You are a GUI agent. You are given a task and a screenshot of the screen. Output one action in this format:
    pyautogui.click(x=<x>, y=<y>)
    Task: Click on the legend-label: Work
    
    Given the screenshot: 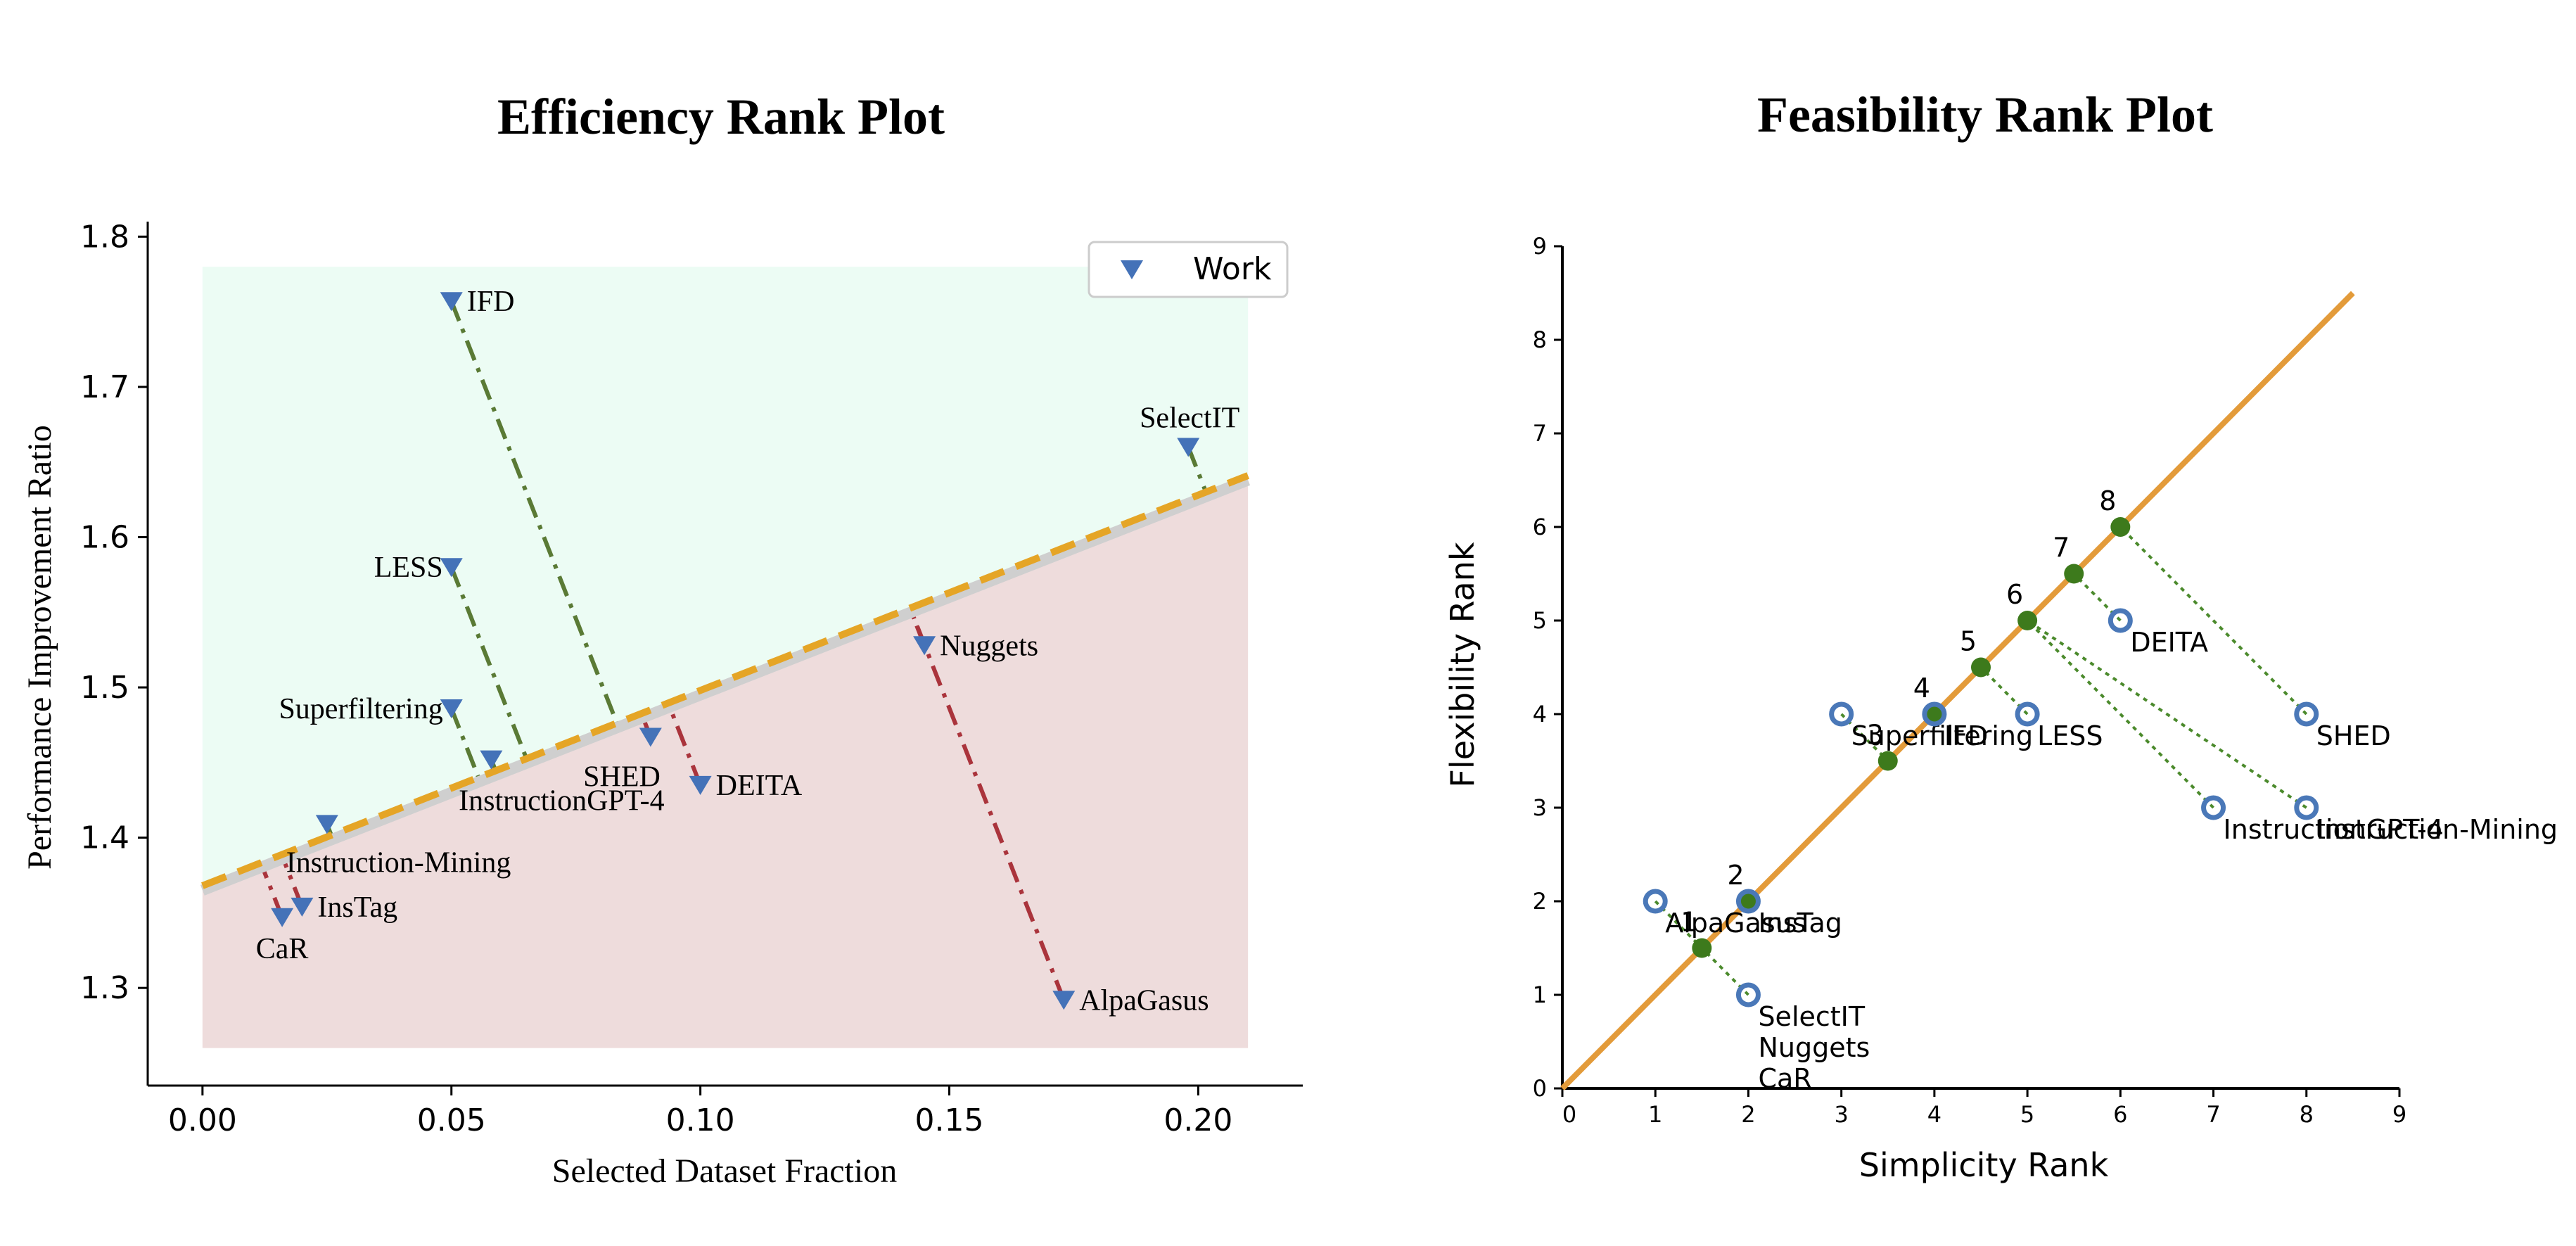 What is the action you would take?
    pyautogui.click(x=1232, y=269)
    